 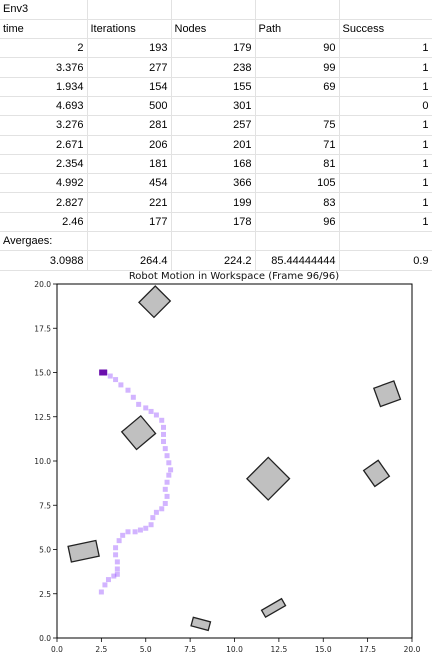 I want to click on cell: 281, so click(x=129, y=125).